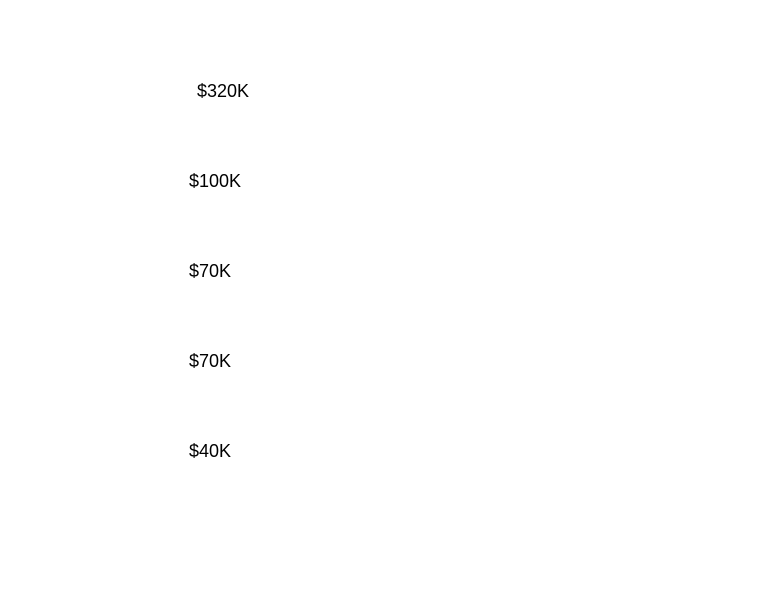 This screenshot has width=765, height=603. Describe the element at coordinates (210, 361) in the screenshot. I see `value-label-4: $70K` at that location.